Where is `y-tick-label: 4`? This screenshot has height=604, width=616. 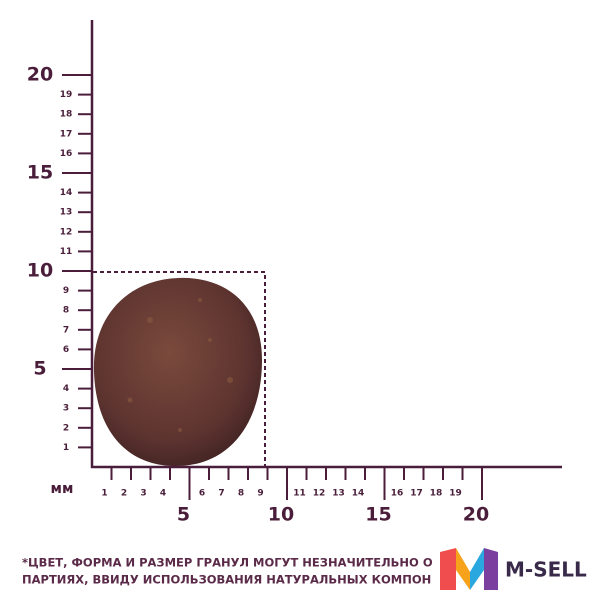
y-tick-label: 4 is located at coordinates (66, 389).